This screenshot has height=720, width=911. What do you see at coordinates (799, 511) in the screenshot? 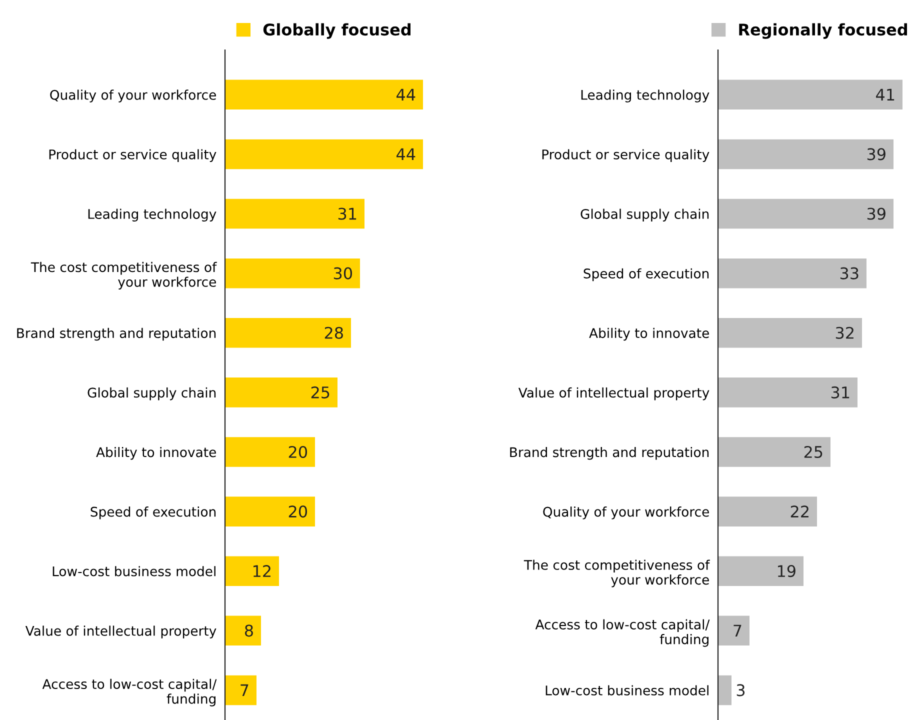
I see `data-label: 22` at bounding box center [799, 511].